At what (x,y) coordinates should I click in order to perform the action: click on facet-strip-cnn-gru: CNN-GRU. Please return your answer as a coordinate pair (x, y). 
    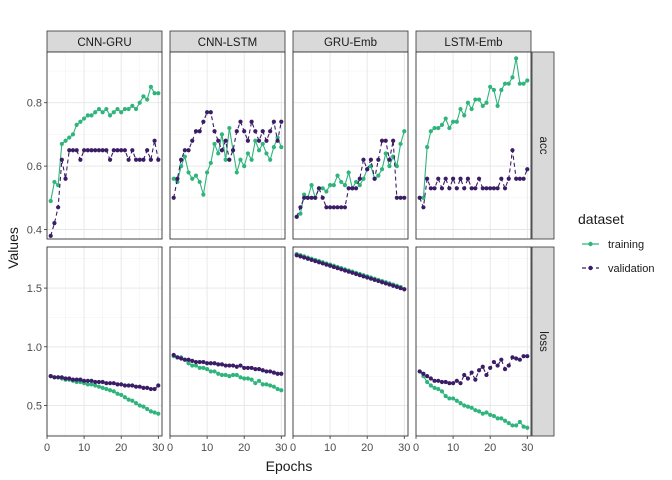
    Looking at the image, I should click on (104, 41).